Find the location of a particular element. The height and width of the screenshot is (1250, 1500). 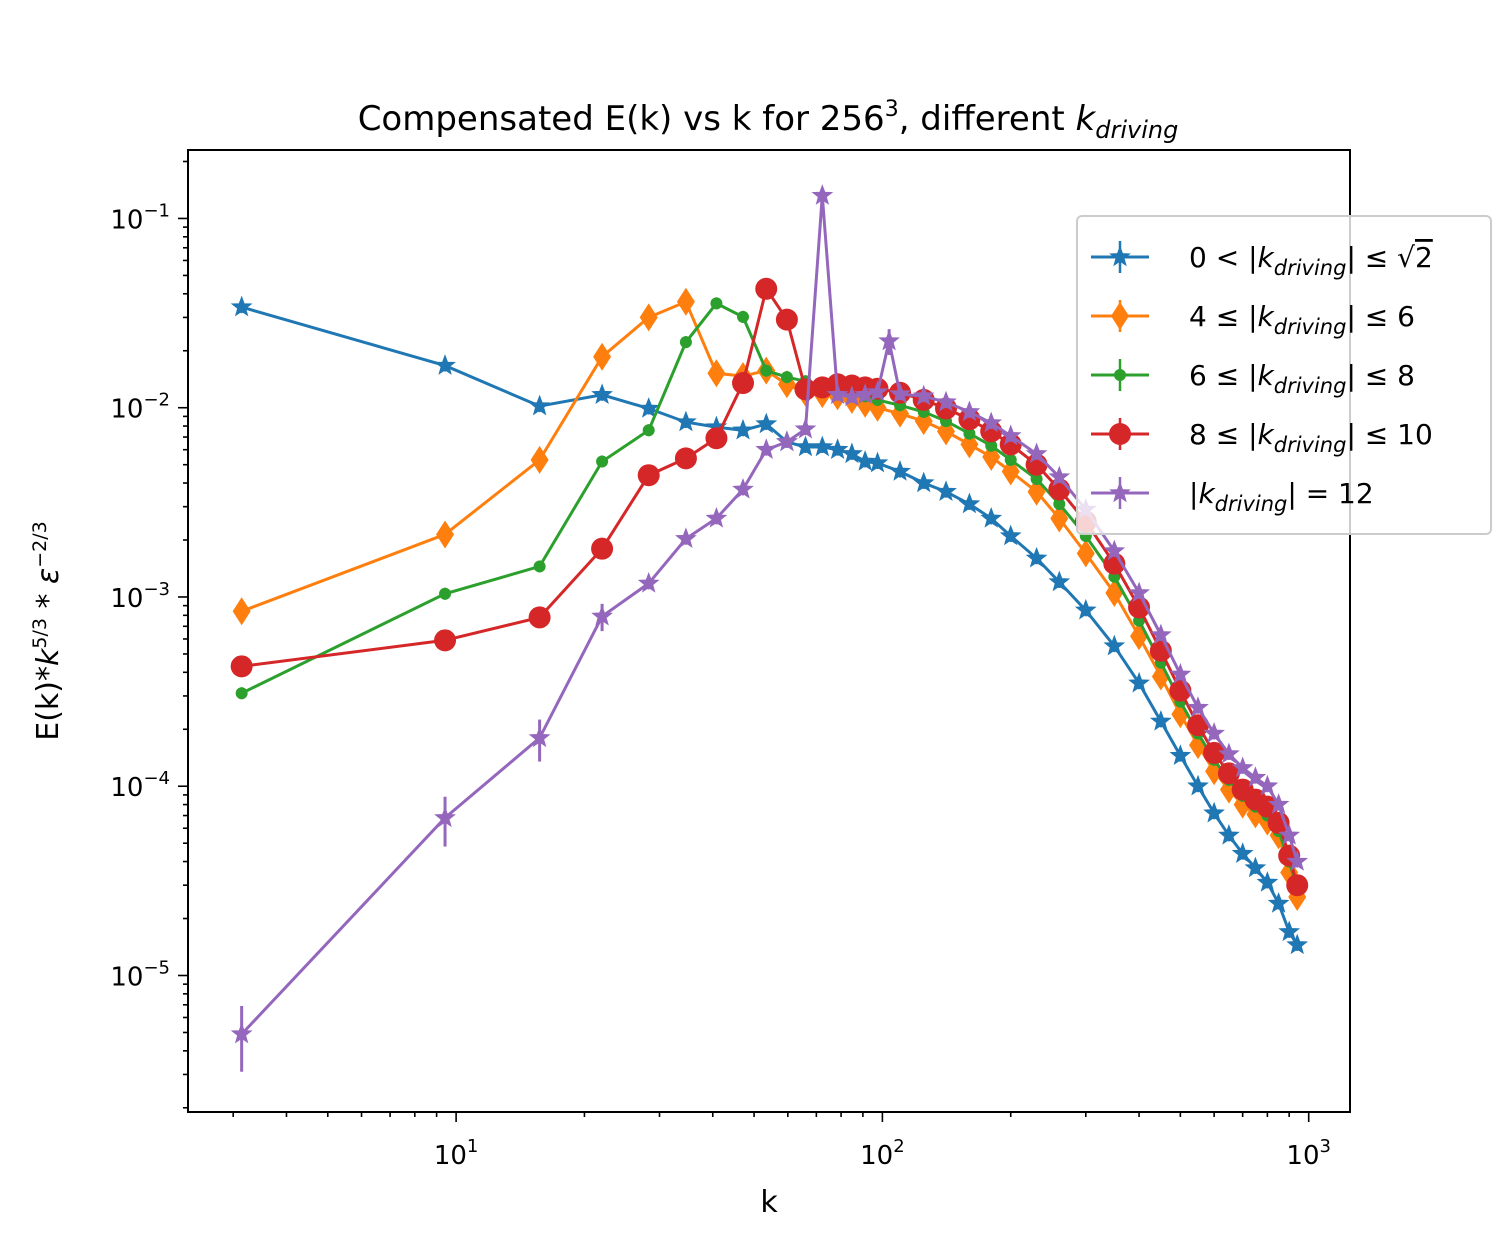

y-tick-label: 10⁻² is located at coordinates (140, 407).